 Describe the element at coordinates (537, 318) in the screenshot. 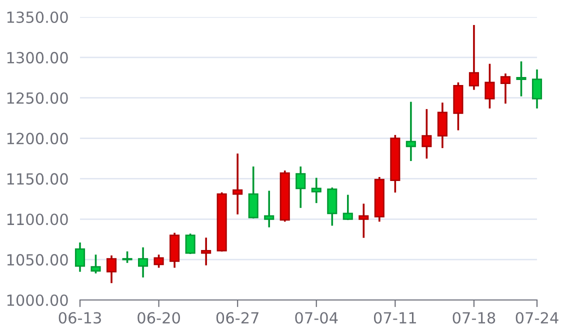

I see `x-tick-label: 07-24` at that location.